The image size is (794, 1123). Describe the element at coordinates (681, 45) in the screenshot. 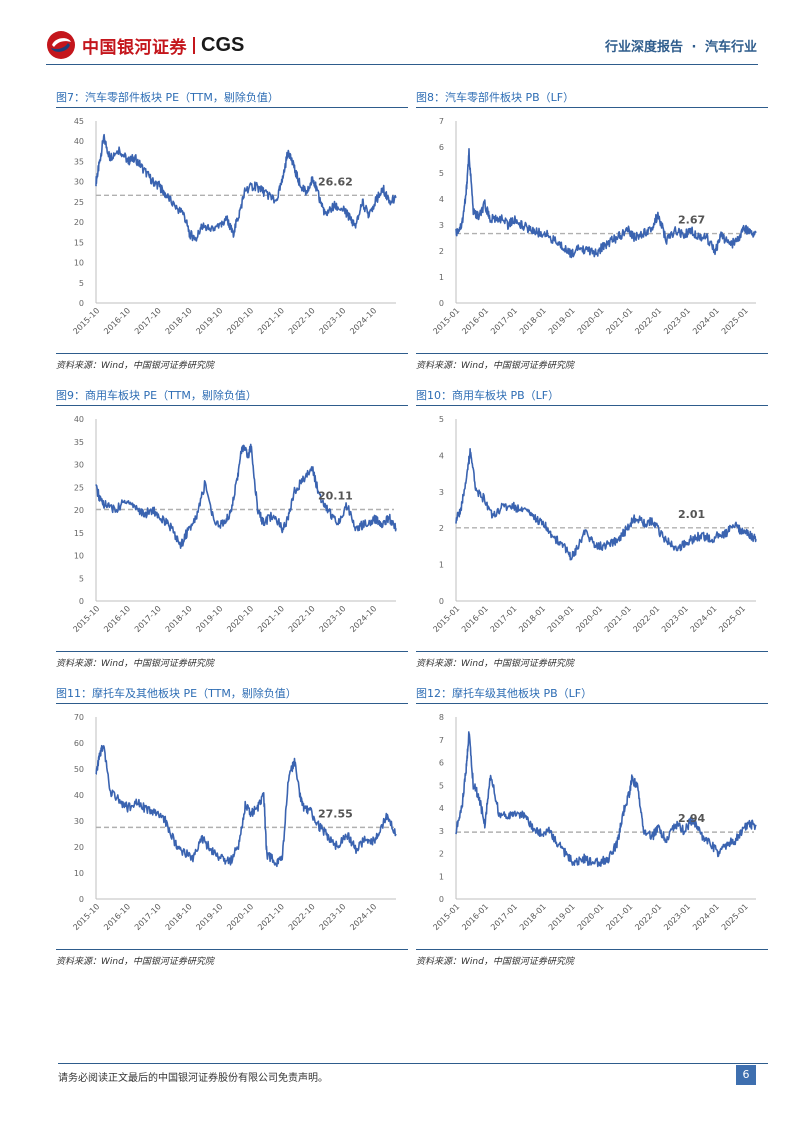

I see `report-category: 行业深度报告 · 汽车行业` at that location.